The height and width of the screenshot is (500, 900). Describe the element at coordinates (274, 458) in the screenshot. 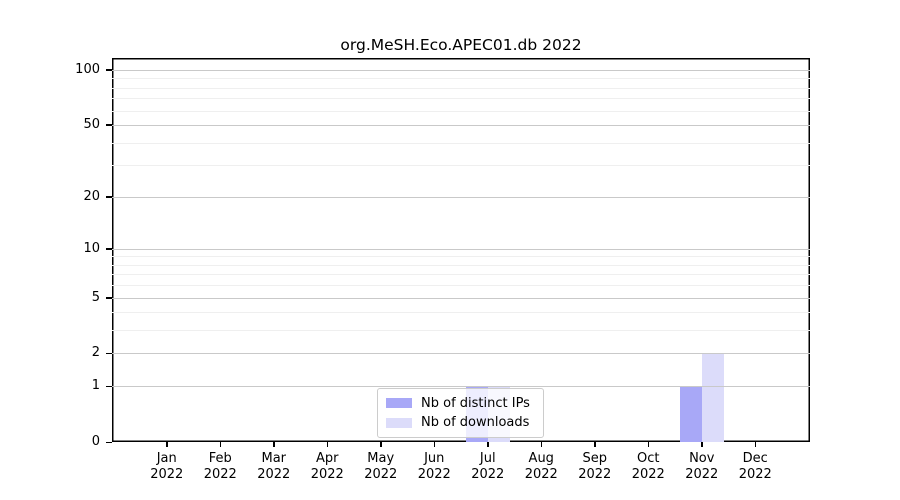

I see `x-label-month: Mar` at that location.